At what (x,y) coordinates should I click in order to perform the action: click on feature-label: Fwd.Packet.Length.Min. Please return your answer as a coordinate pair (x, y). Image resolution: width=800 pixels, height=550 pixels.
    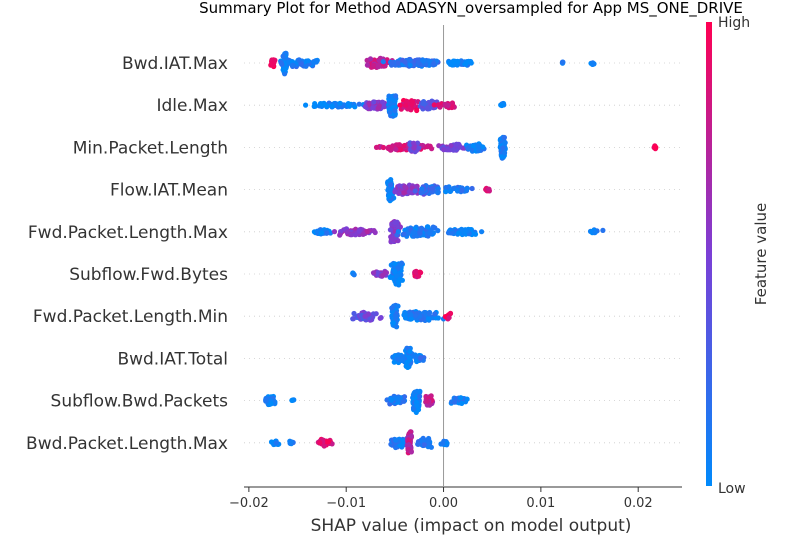
    Looking at the image, I should click on (130, 317).